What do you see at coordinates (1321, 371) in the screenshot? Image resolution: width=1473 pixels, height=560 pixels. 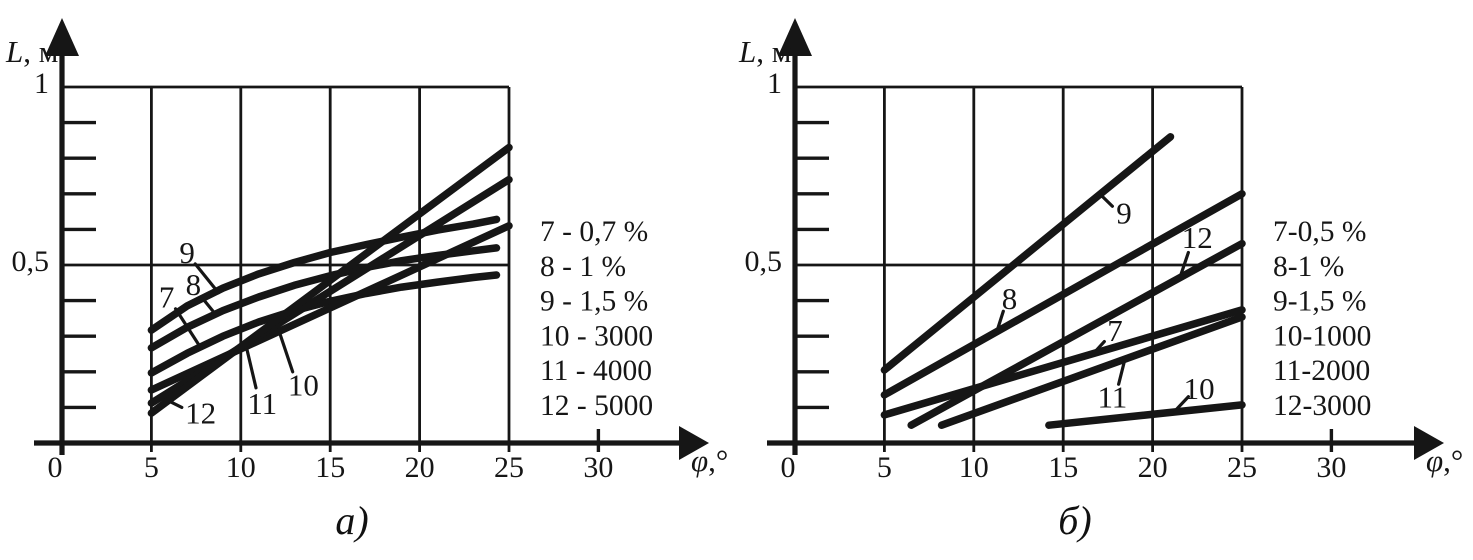 I see `legend-item: 11-2000` at bounding box center [1321, 371].